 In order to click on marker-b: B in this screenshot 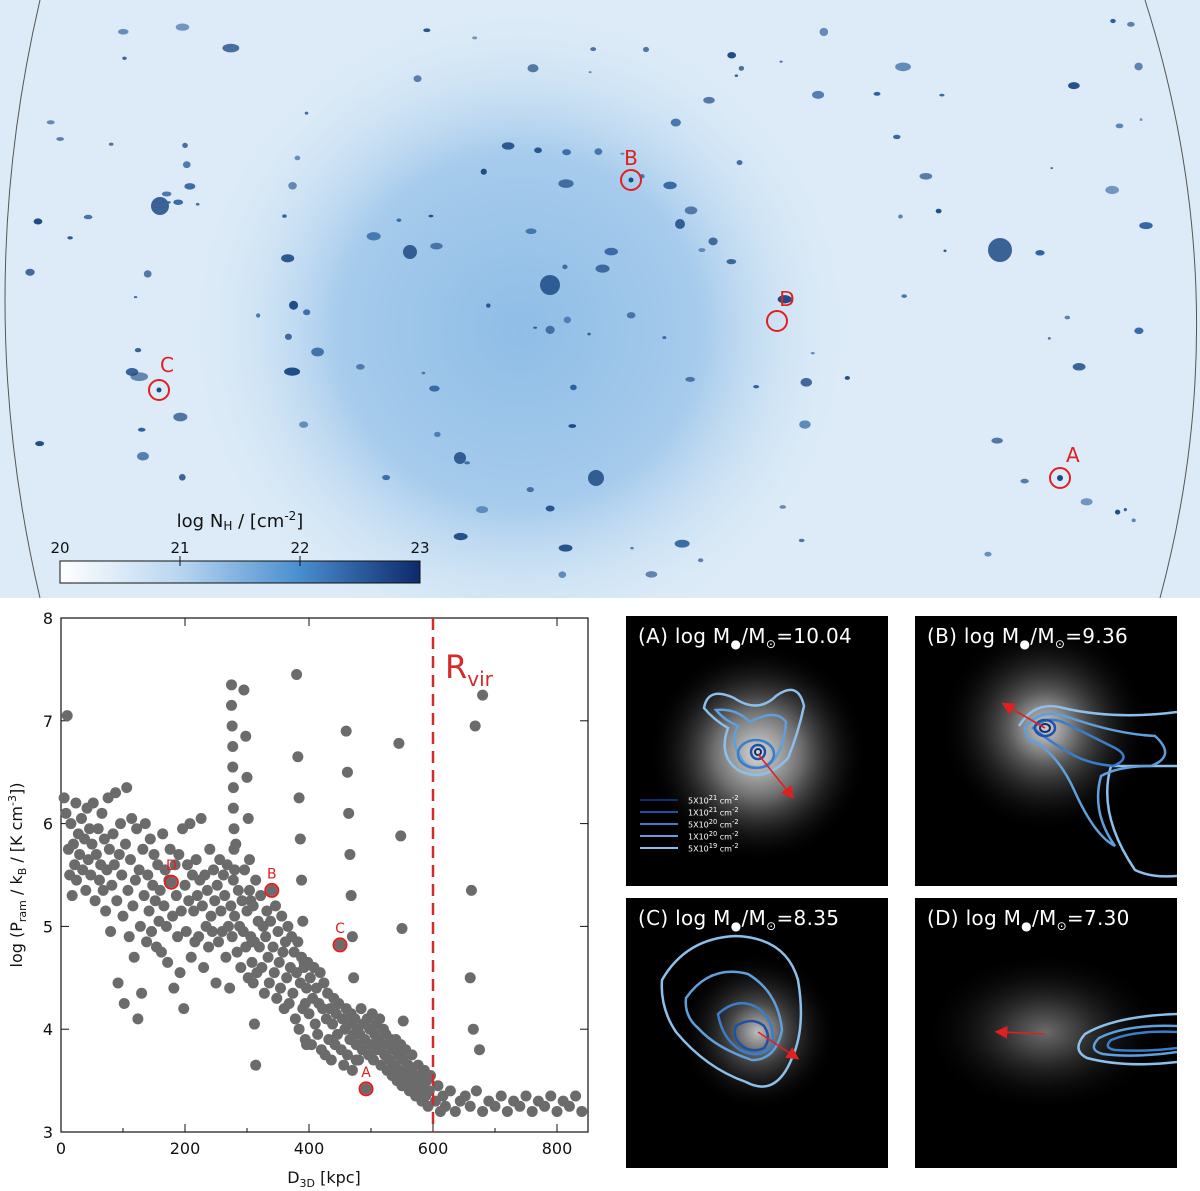, I will do `click(631, 168)`.